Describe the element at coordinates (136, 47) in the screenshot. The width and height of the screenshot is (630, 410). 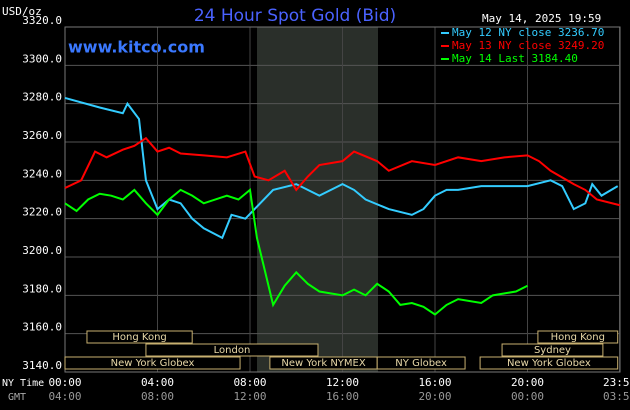
I see `chart-subtitle: www.kitco.com` at that location.